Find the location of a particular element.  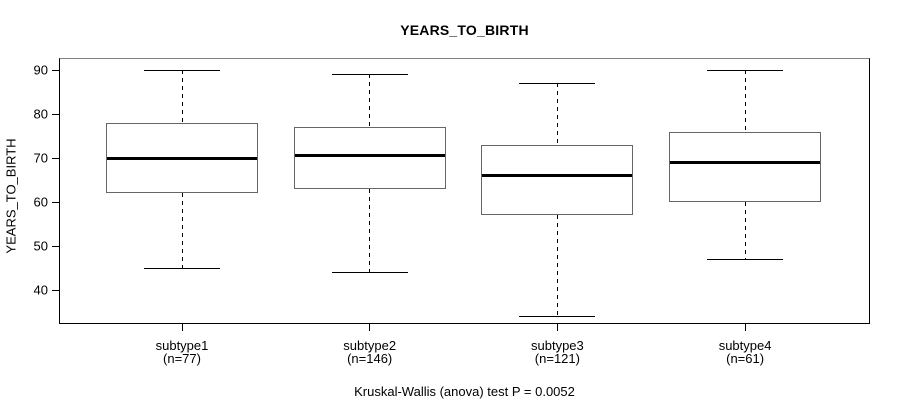

y-tick-label: 90 is located at coordinates (40, 70).